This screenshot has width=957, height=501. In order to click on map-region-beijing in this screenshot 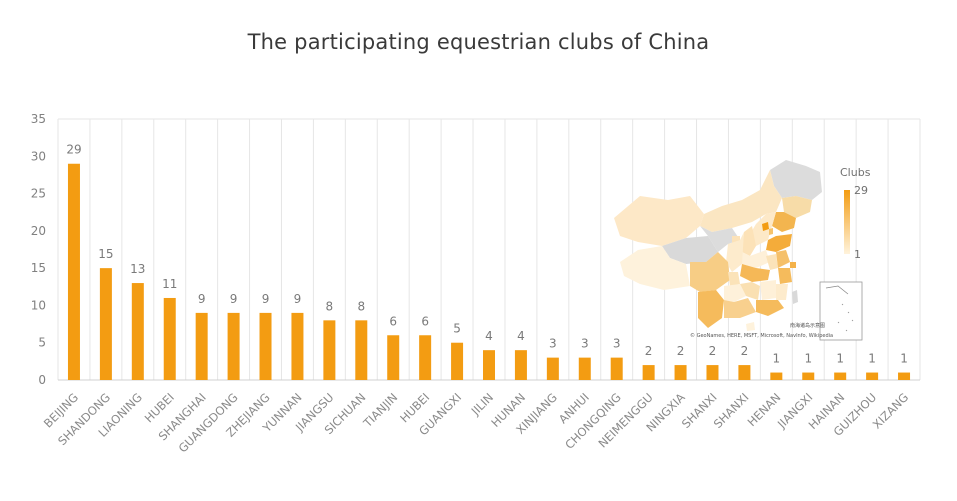, I will do `click(765, 226)`.